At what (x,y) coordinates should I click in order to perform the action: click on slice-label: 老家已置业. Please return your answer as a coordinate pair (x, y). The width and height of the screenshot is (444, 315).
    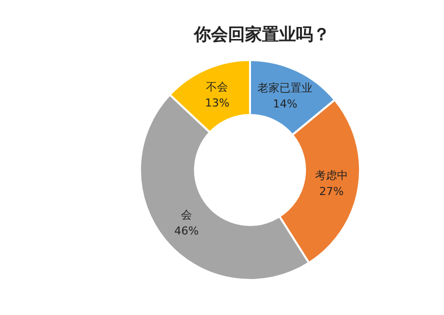
    Looking at the image, I should click on (285, 87).